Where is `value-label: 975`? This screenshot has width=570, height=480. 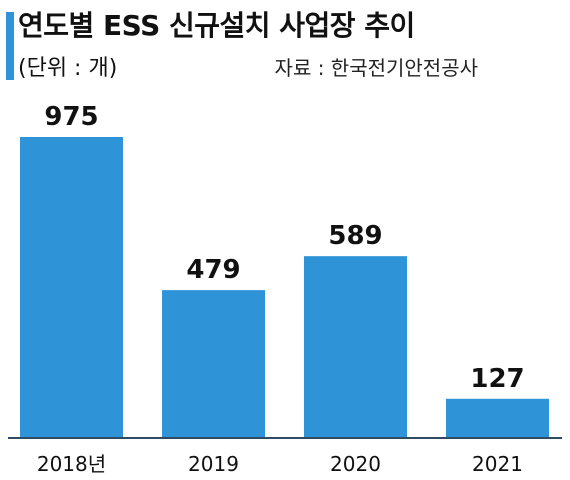
value-label: 975 is located at coordinates (71, 117).